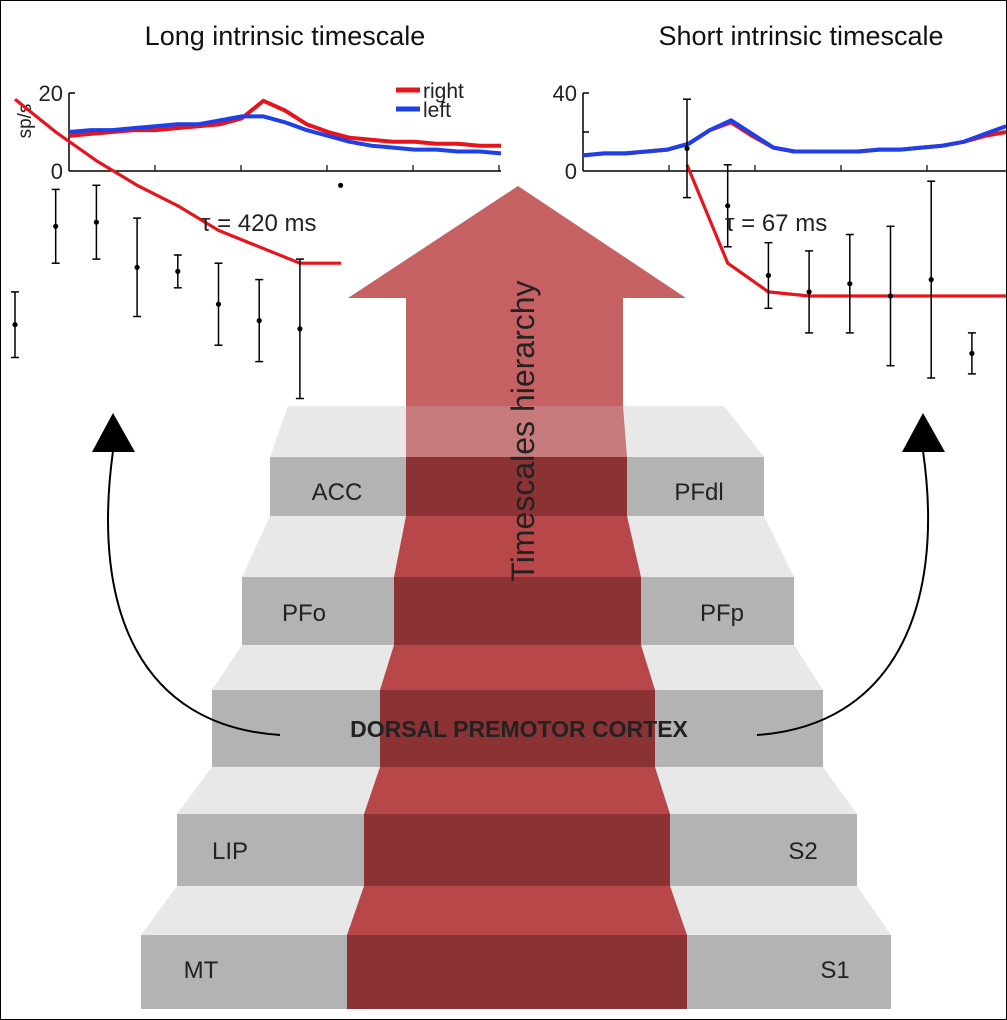 This screenshot has width=1007, height=1020. I want to click on label-pfo: PFo, so click(304, 613).